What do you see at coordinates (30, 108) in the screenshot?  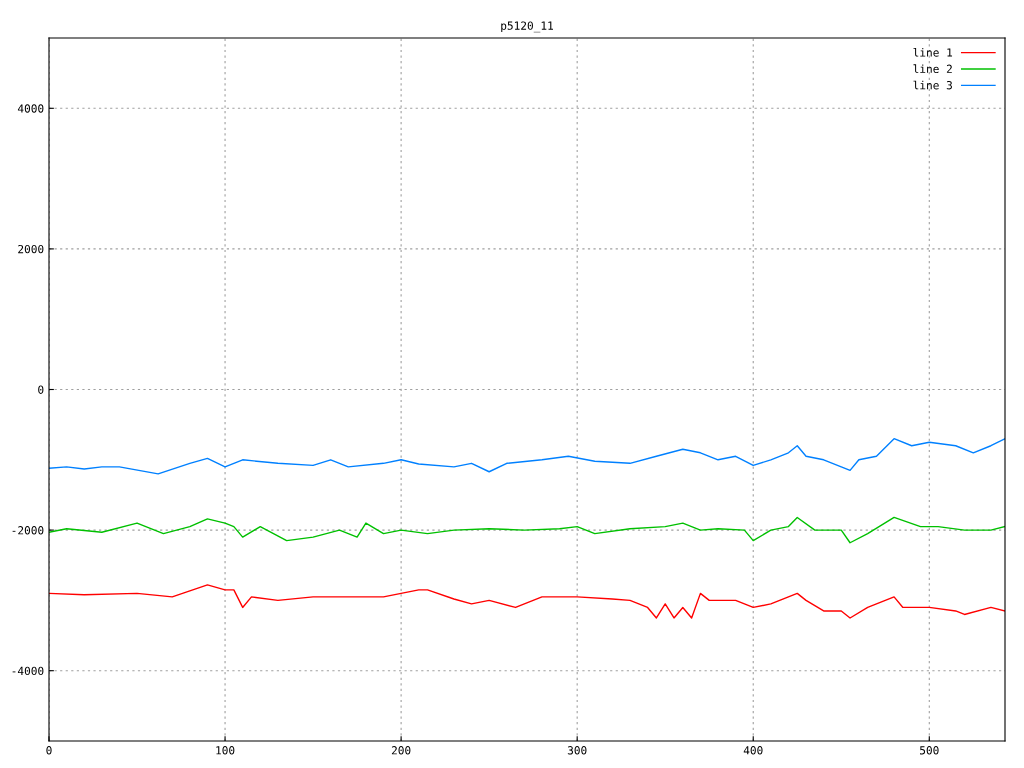 I see `y-tick-label: 4000` at bounding box center [30, 108].